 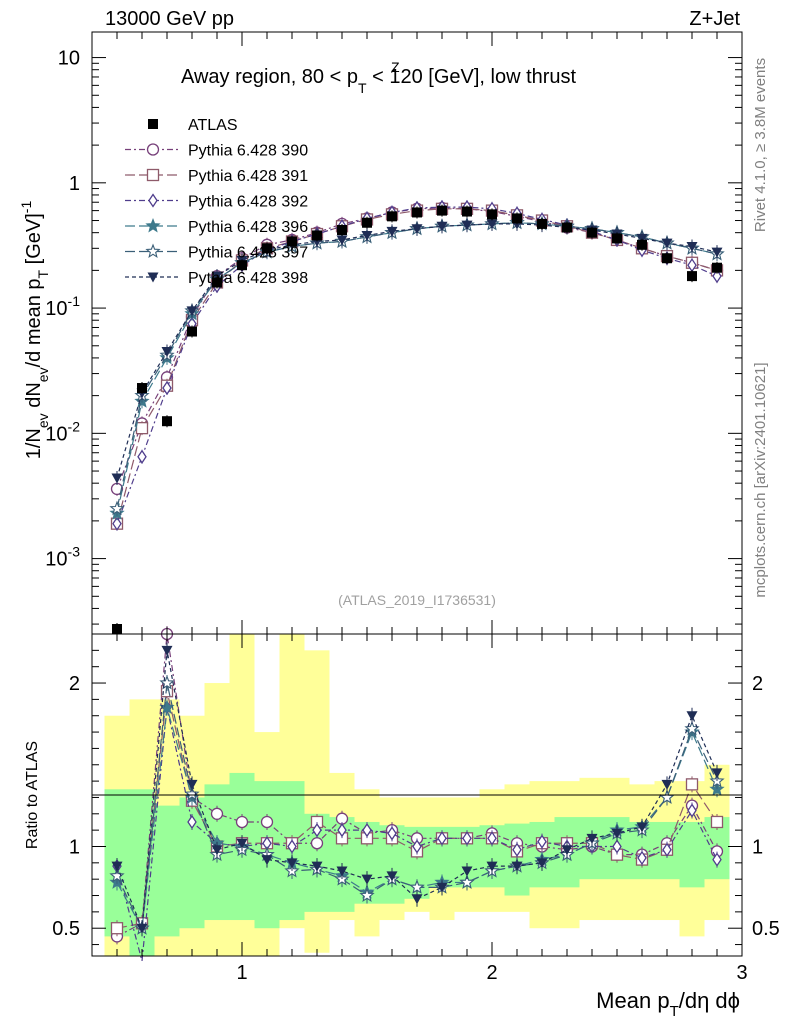 What do you see at coordinates (213, 125) in the screenshot?
I see `legend-label: ATLAS` at bounding box center [213, 125].